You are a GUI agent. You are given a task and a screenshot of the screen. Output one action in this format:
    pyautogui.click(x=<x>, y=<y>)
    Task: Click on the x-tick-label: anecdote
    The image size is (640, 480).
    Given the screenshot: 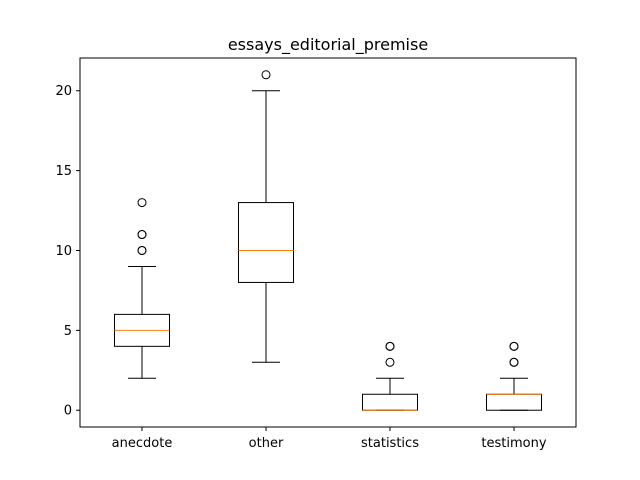 What is the action you would take?
    pyautogui.click(x=142, y=443)
    